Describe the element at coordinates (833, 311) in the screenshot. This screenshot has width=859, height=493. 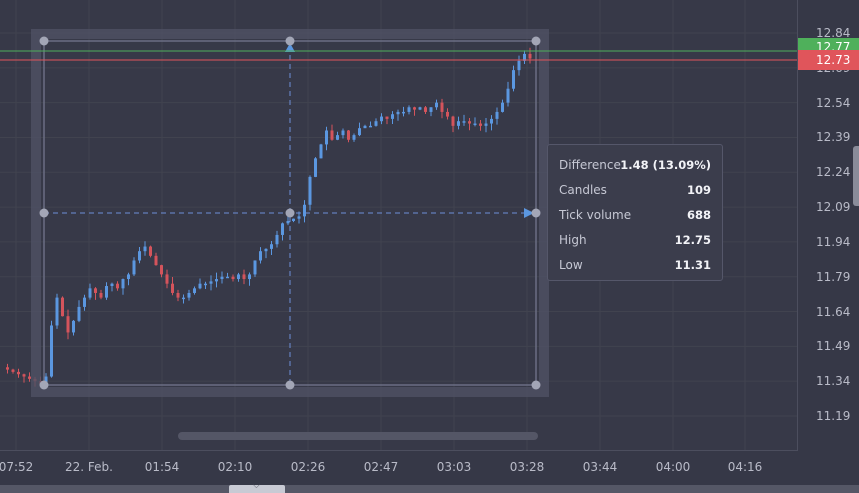
I see `price-tick-label: 11.64` at that location.